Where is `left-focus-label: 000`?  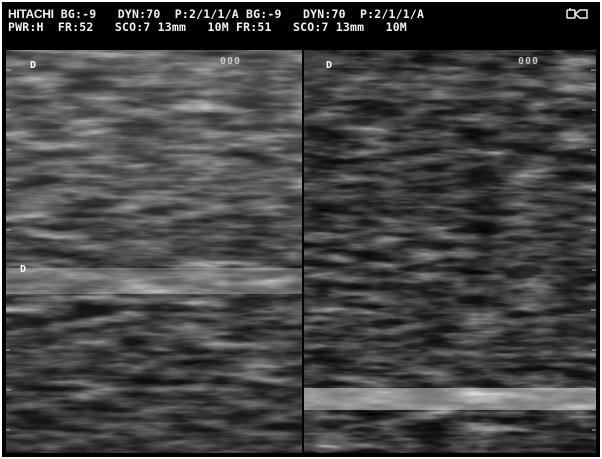 left-focus-label: 000 is located at coordinates (231, 61).